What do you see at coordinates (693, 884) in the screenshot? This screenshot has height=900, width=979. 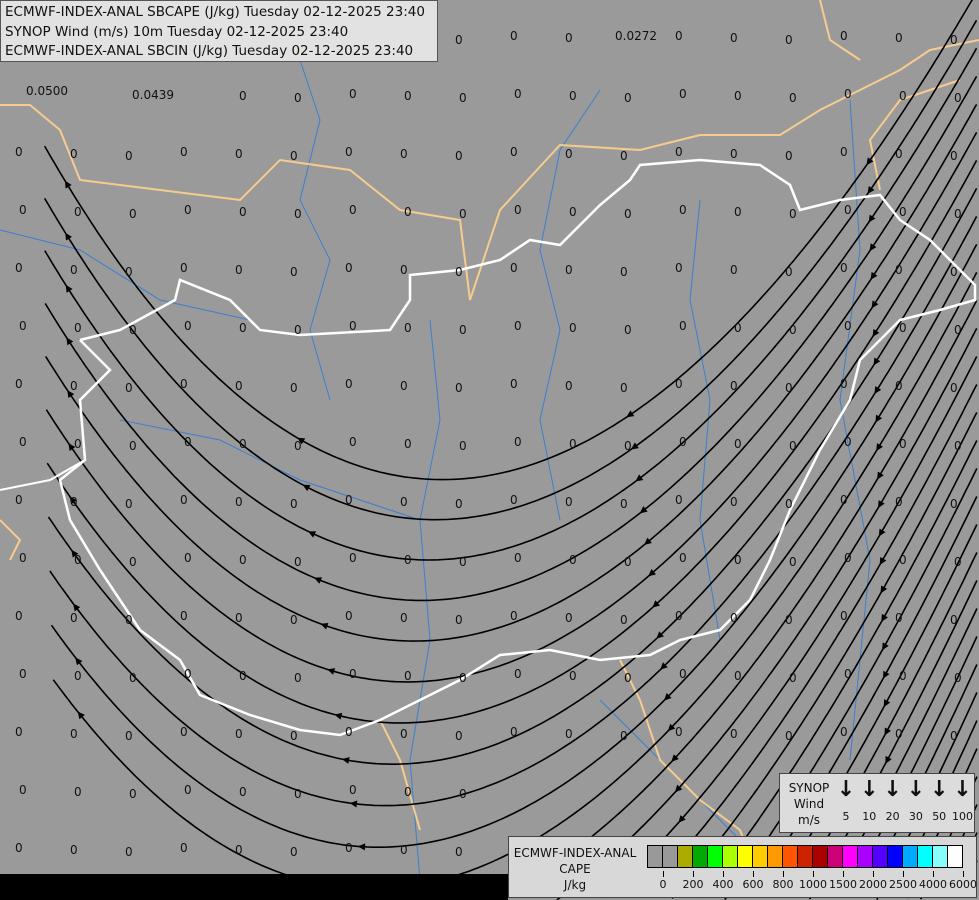 I see `cape-tick-label: 200` at bounding box center [693, 884].